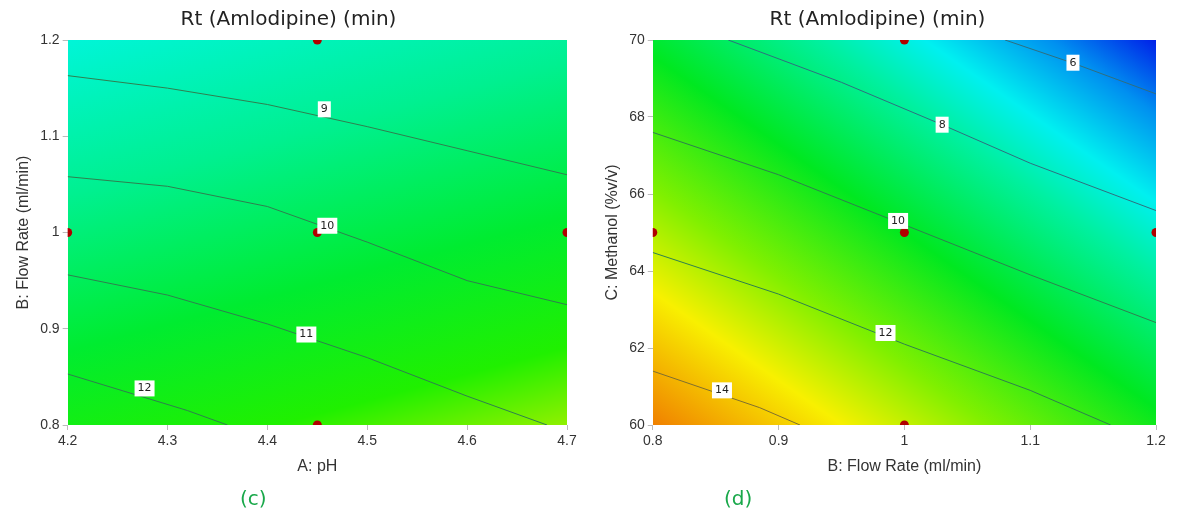 The image size is (1179, 515). What do you see at coordinates (637, 423) in the screenshot?
I see `y-tick-label: 60` at bounding box center [637, 423].